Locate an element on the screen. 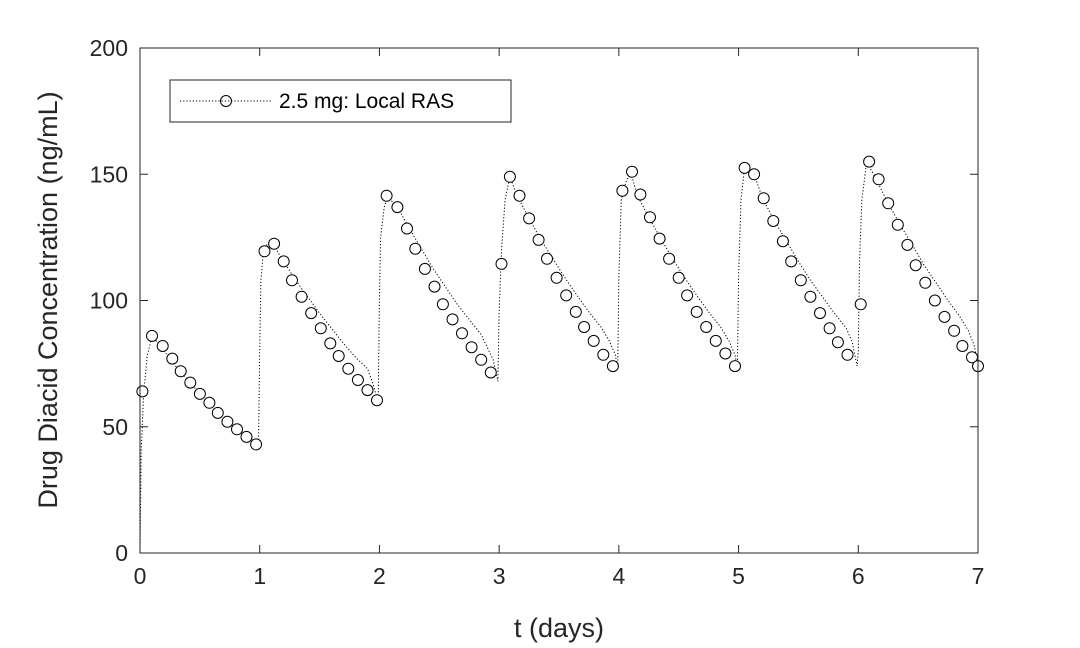 Image resolution: width=1080 pixels, height=648 pixels. x-tick-label: 7 is located at coordinates (978, 576).